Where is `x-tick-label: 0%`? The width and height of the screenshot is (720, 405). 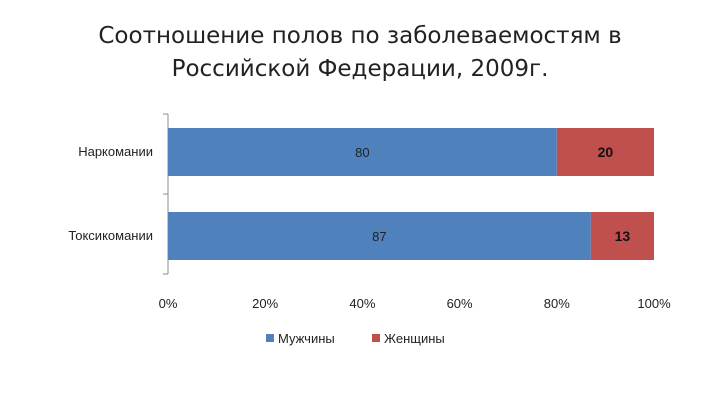 x-tick-label: 0% is located at coordinates (168, 303).